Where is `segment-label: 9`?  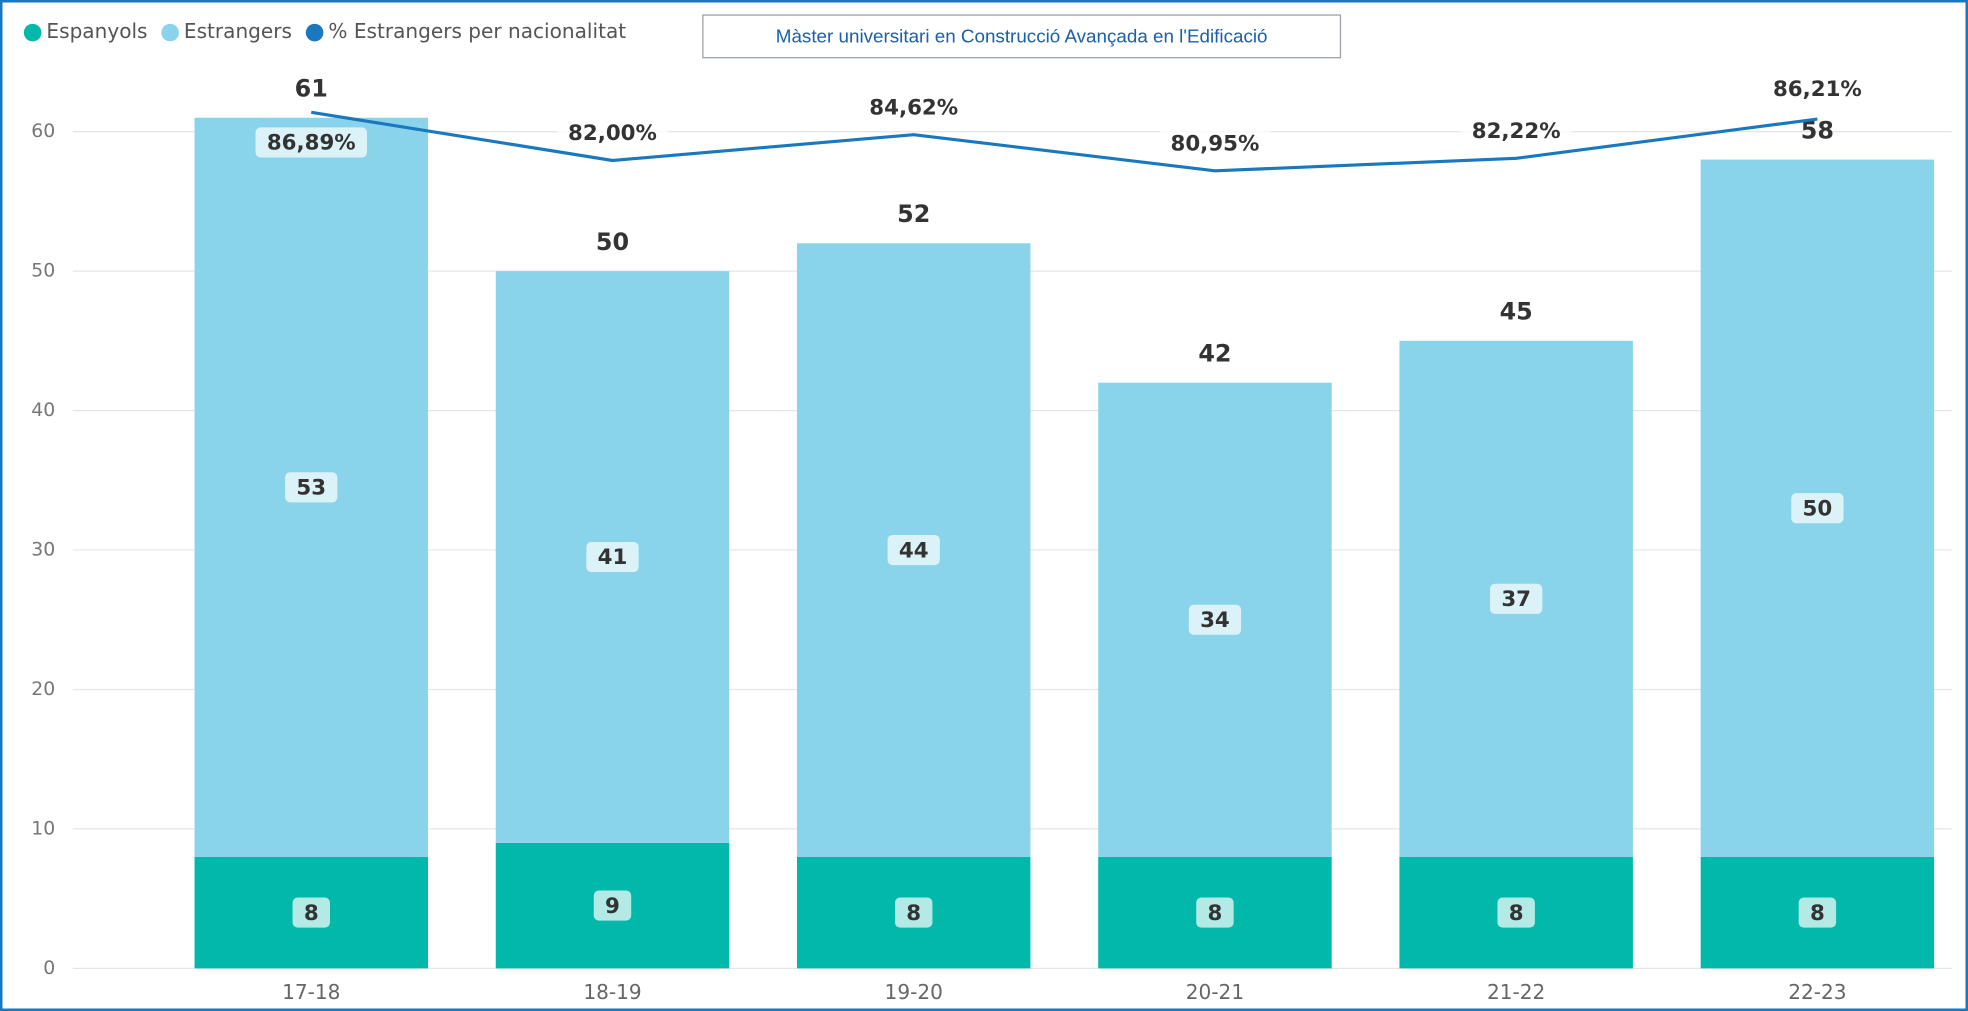 segment-label: 9 is located at coordinates (612, 906).